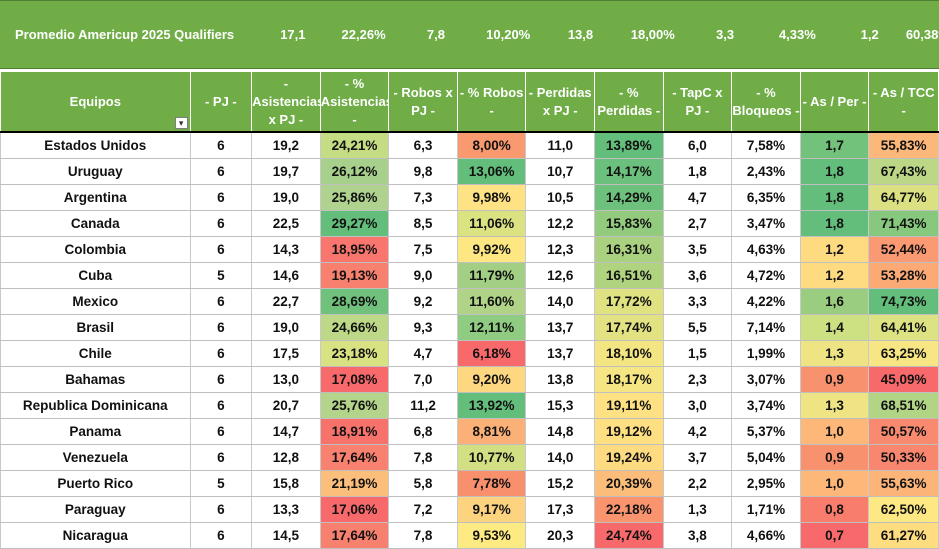 This screenshot has width=939, height=549. Describe the element at coordinates (560, 145) in the screenshot. I see `perdidas-cell: 11,0` at that location.